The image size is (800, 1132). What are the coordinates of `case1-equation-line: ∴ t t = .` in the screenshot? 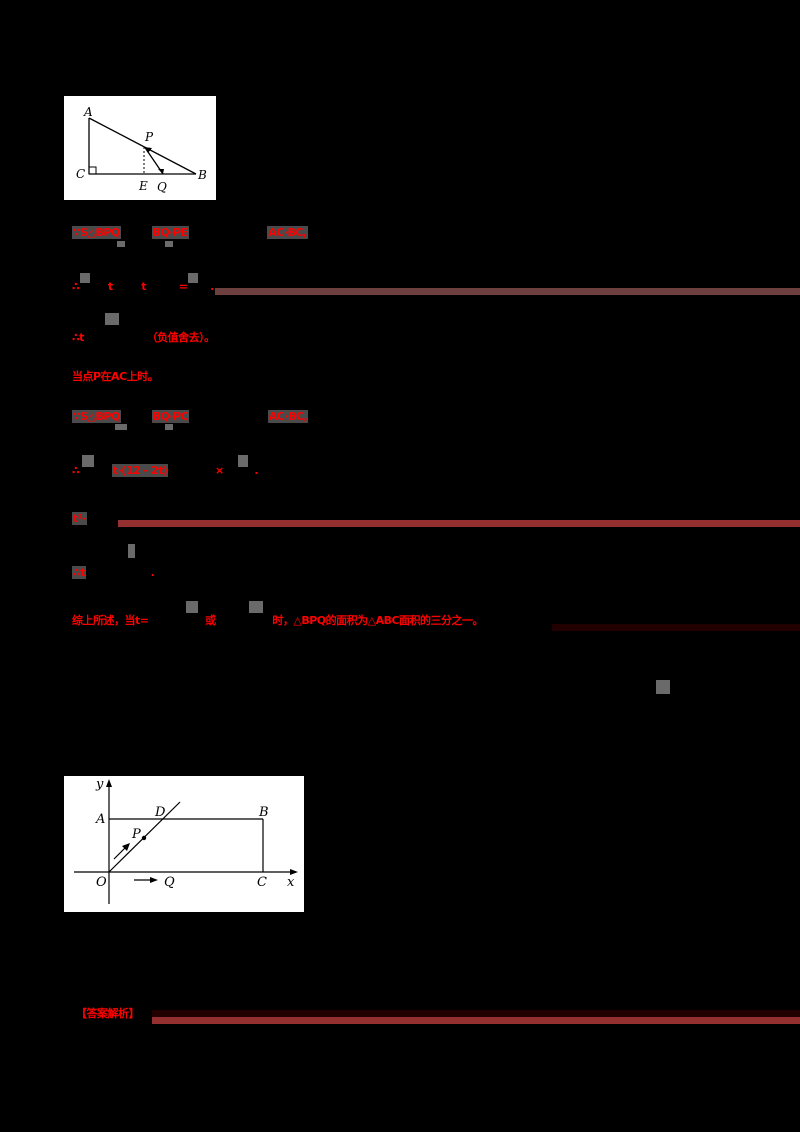 It's located at (143, 286).